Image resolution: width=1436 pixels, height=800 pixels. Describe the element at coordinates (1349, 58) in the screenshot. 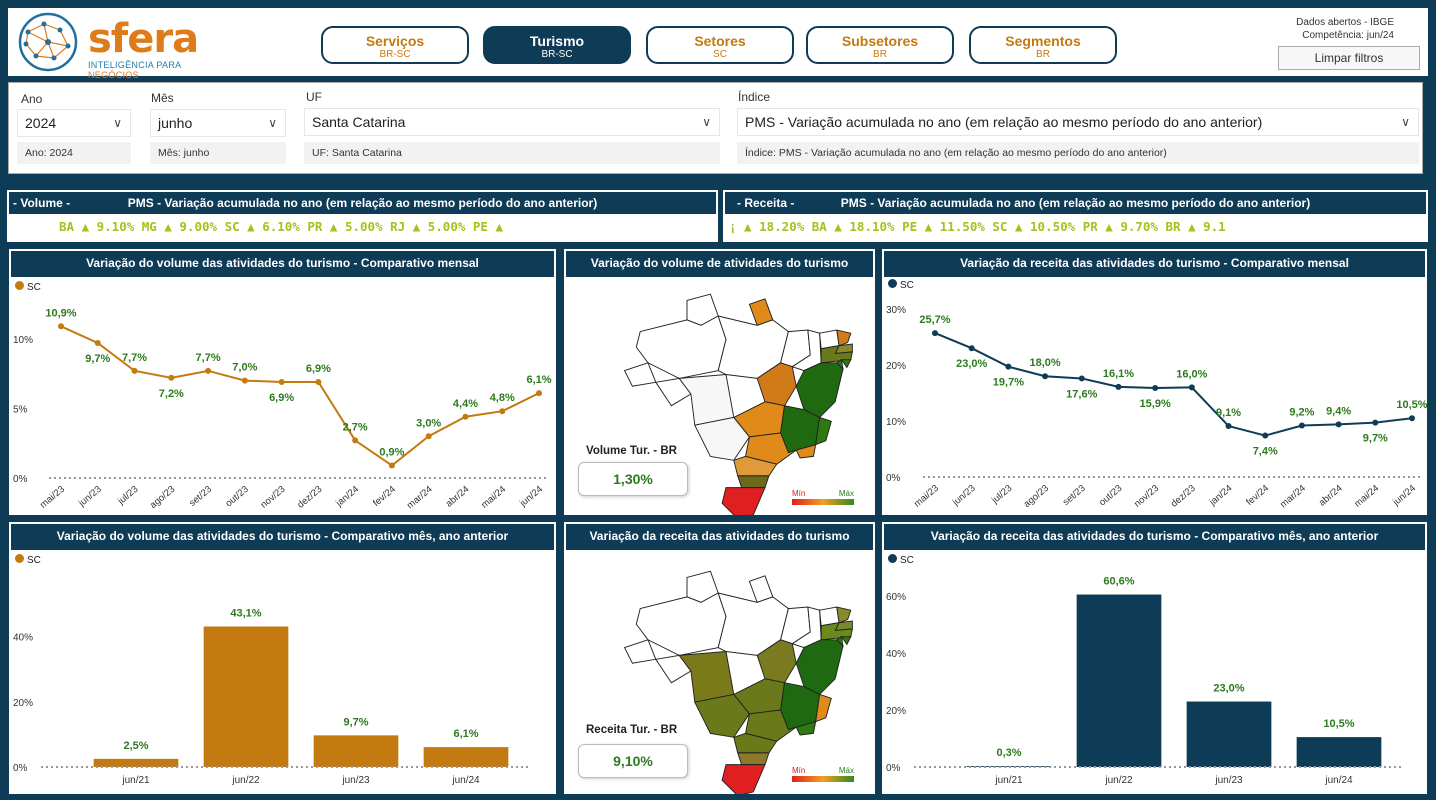

I see `clear-filters-button: Limpar filtros` at that location.